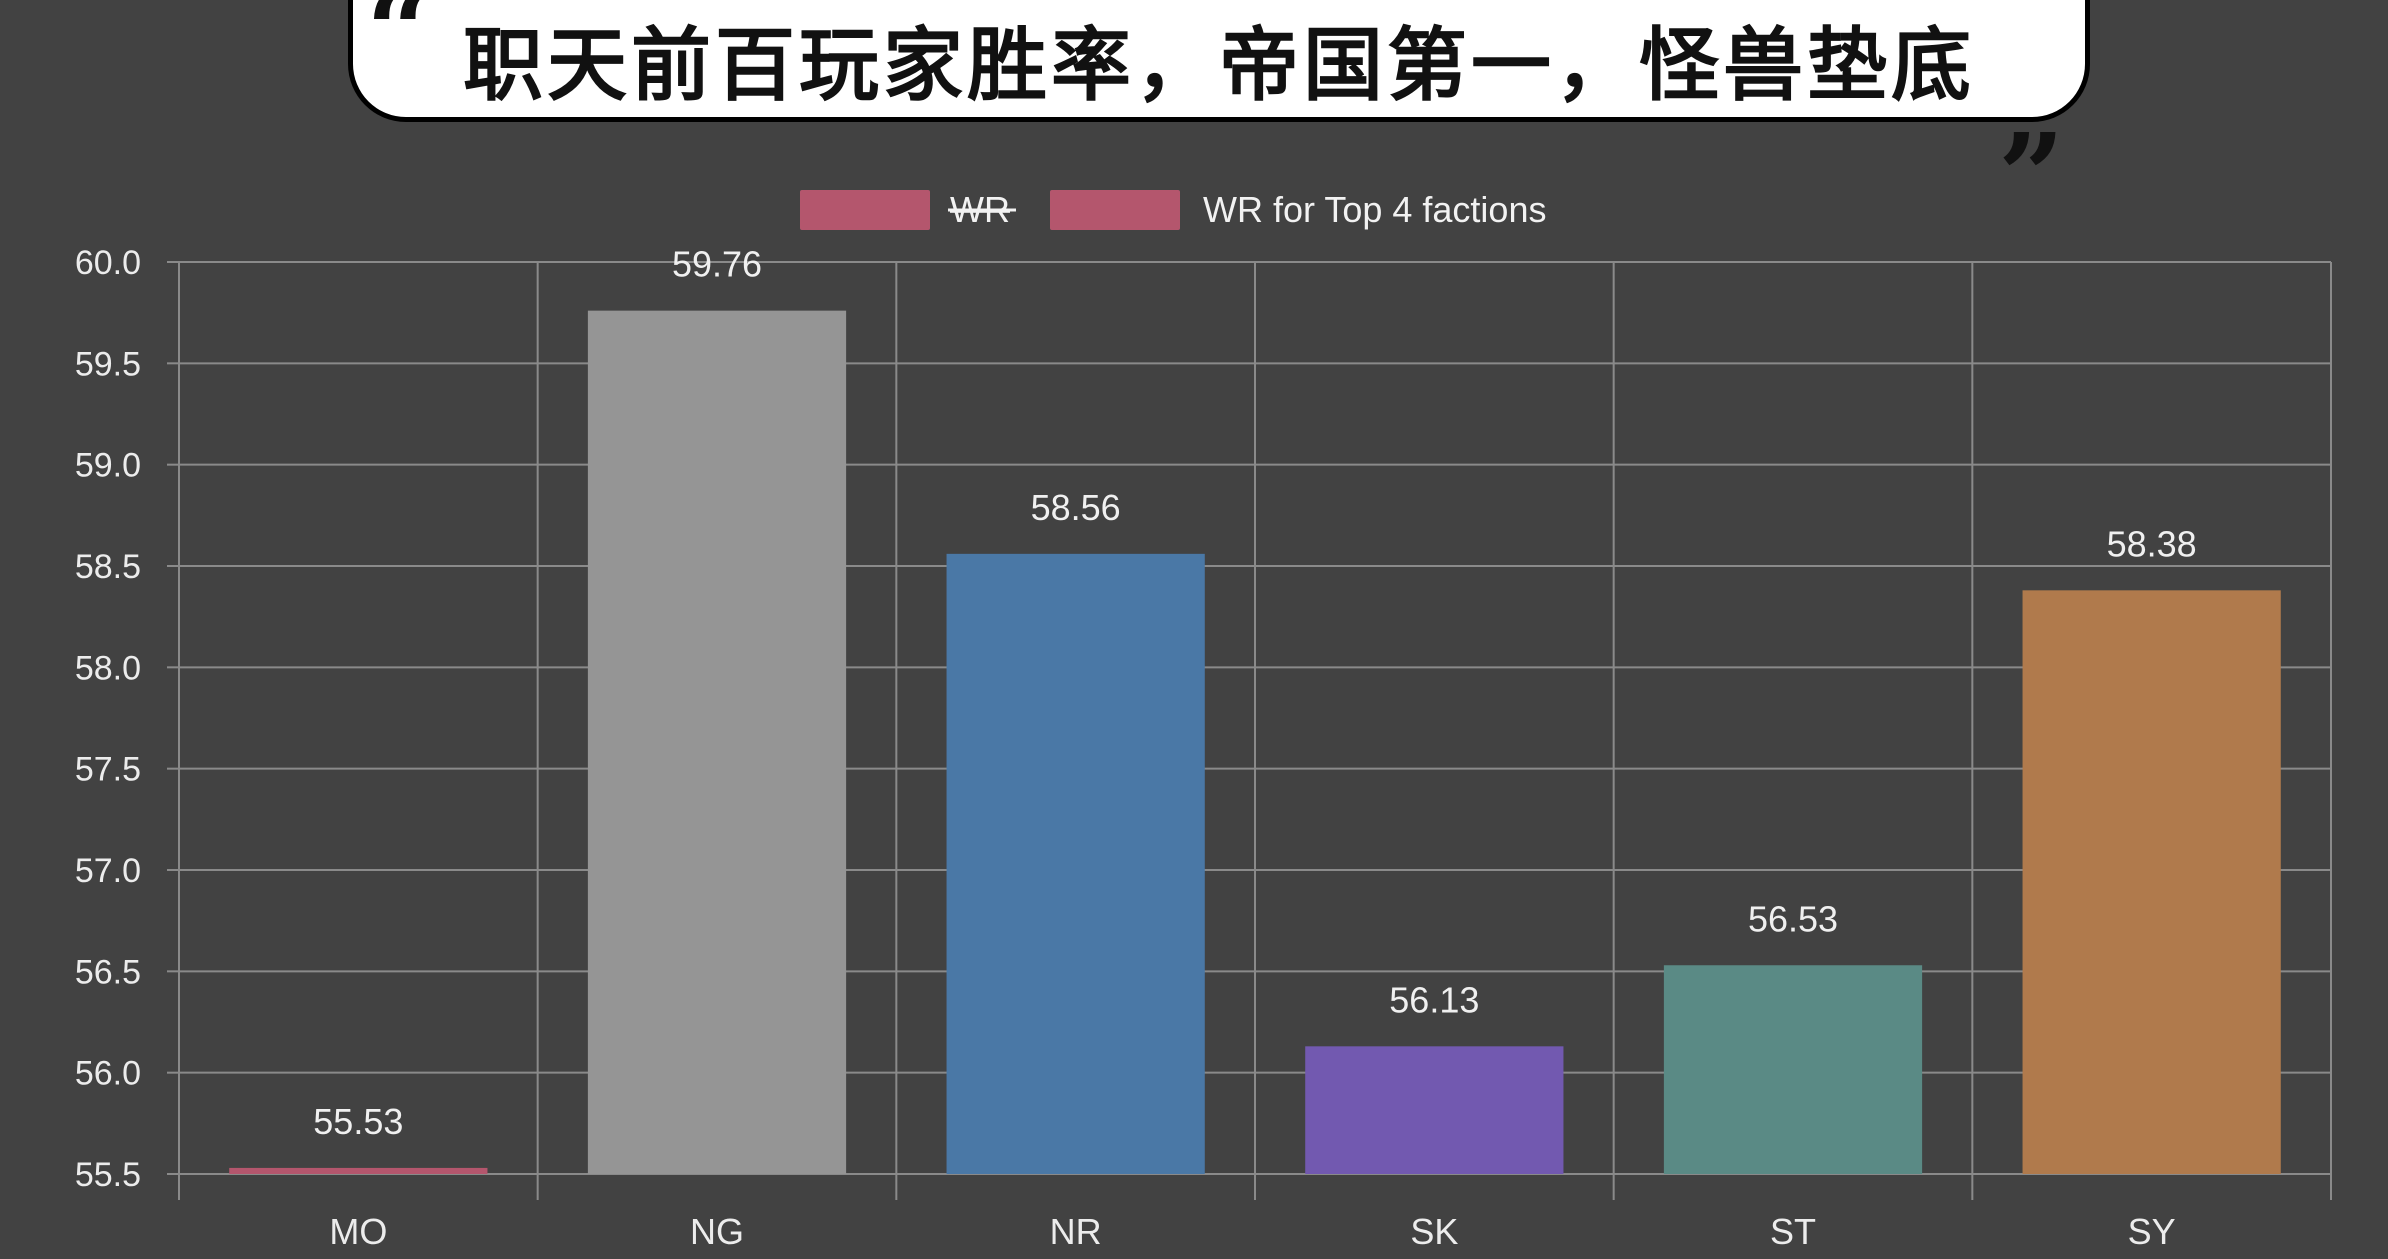  Describe the element at coordinates (2152, 543) in the screenshot. I see `data-label-sy: 58.38` at that location.